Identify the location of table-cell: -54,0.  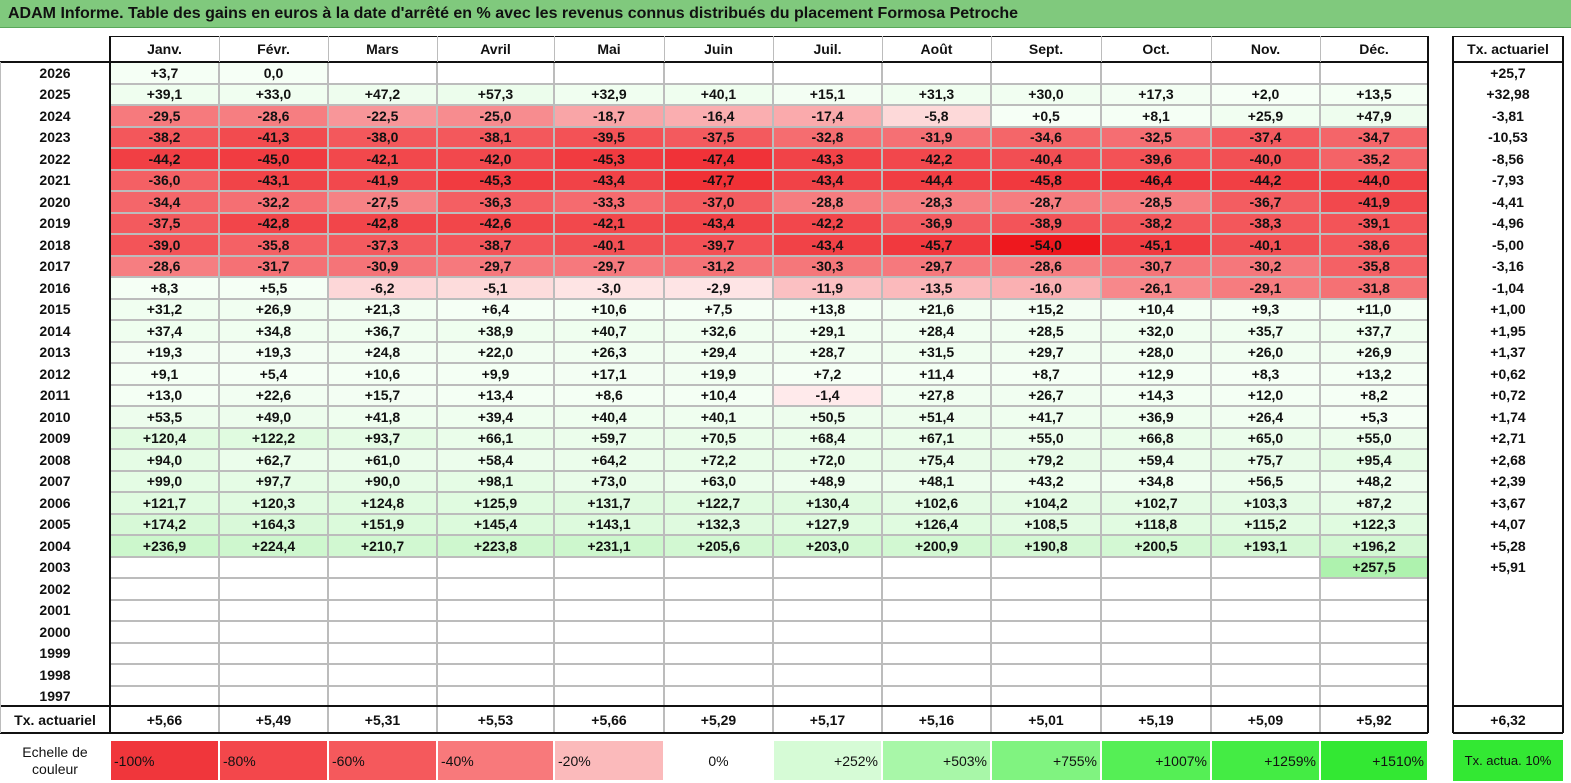
(1046, 245).